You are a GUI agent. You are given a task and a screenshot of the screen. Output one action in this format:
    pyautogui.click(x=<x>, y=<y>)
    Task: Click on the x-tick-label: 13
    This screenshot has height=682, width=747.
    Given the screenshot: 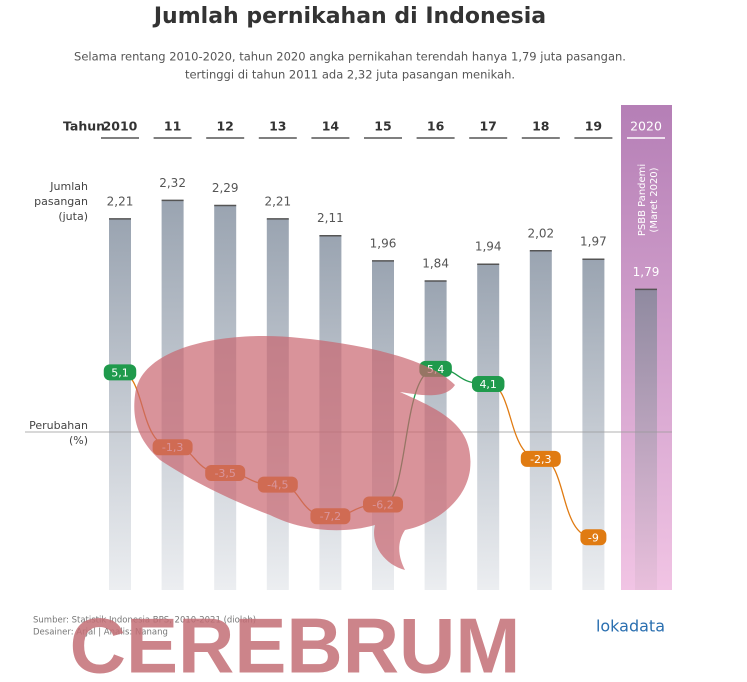 What is the action you would take?
    pyautogui.click(x=277, y=126)
    